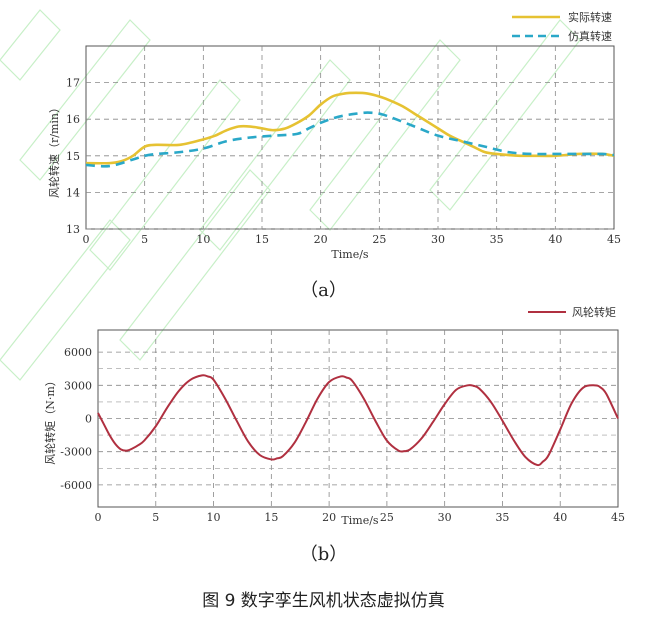  Describe the element at coordinates (73, 229) in the screenshot. I see `y-tick-label: 13` at that location.